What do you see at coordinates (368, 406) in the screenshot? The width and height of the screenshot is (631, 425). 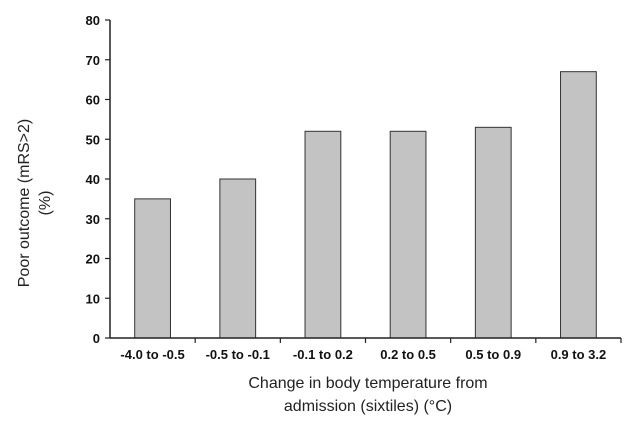 I see `x-axis-title-line-2: admission (sixtiles) (°C)` at bounding box center [368, 406].